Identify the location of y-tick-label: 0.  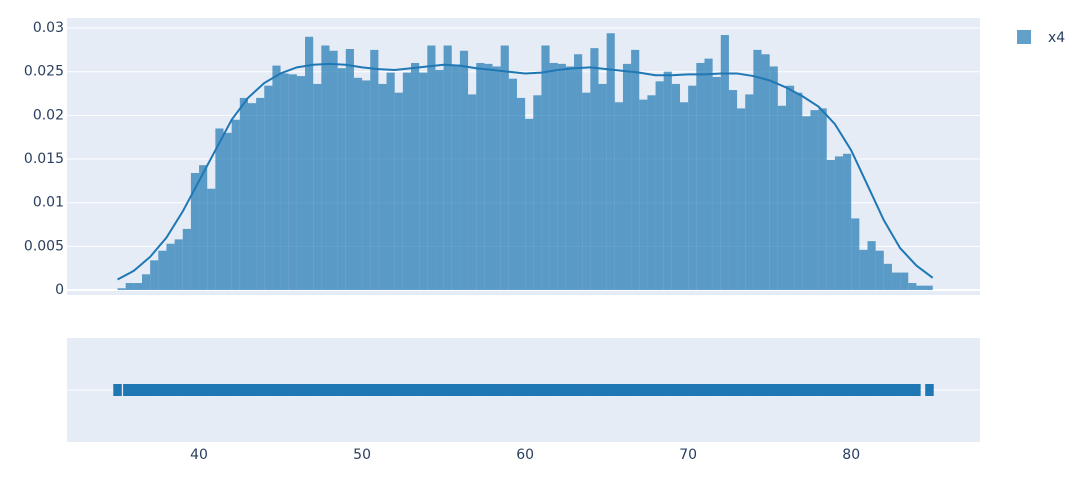
(59, 290).